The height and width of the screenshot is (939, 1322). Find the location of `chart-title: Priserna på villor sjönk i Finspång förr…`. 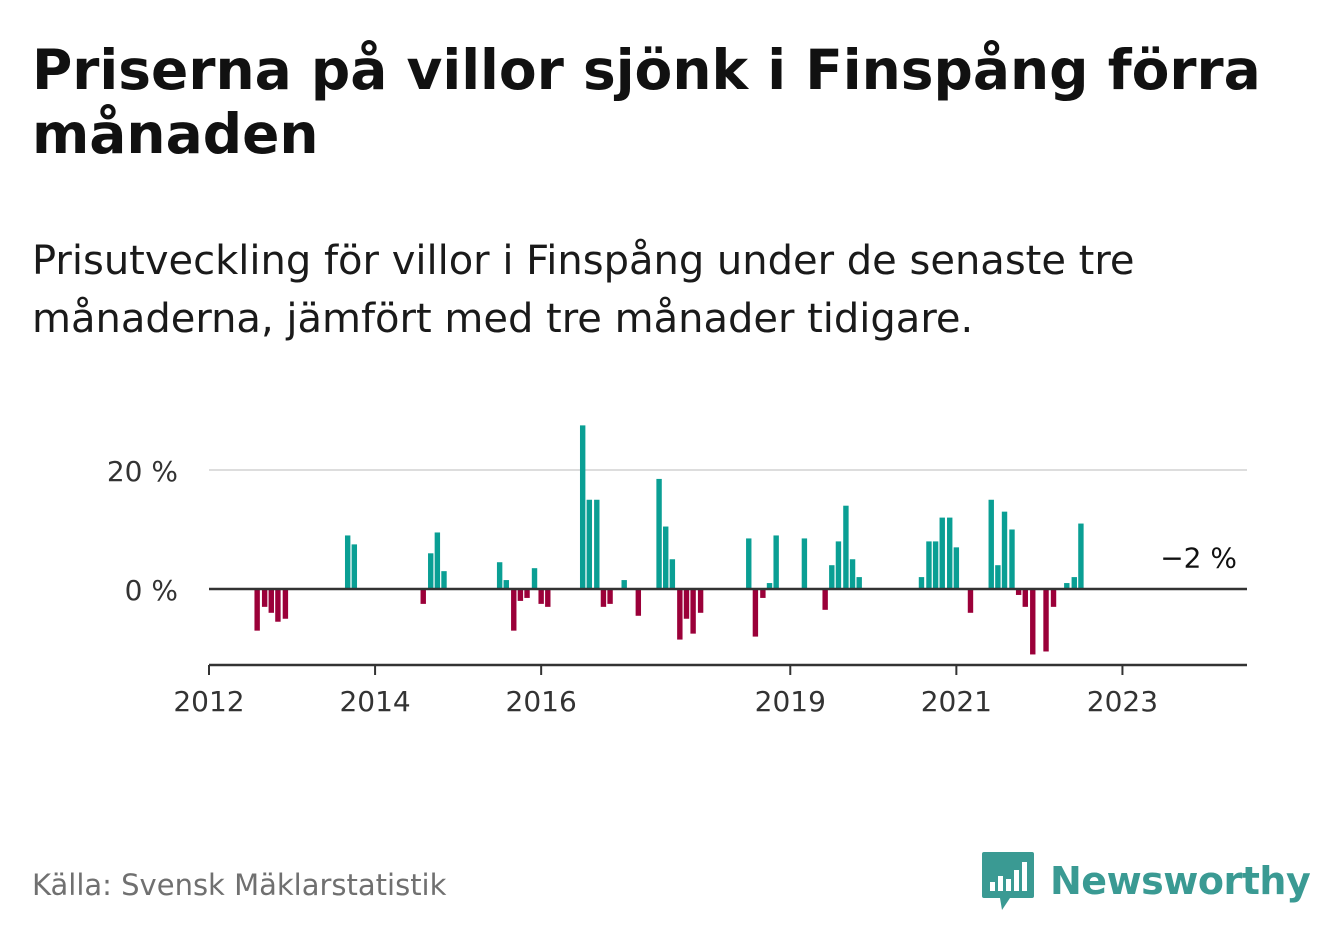

chart-title: Priserna på villor sjönk i Finspång förr… is located at coordinates (646, 102).